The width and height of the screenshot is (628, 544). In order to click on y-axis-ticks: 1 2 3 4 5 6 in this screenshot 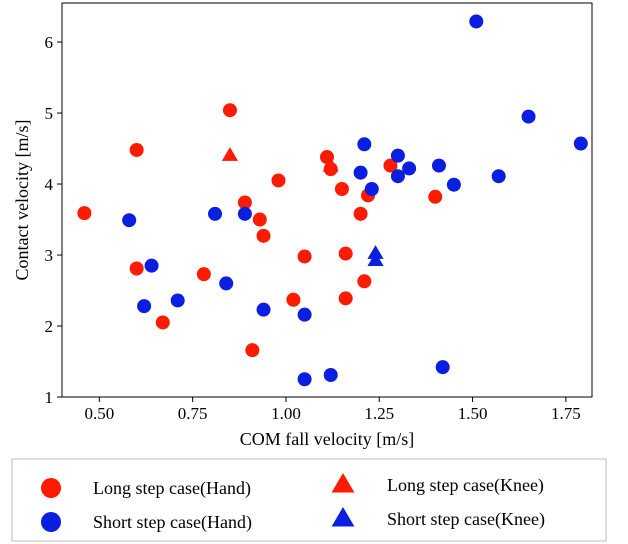, I will do `click(53, 220)`.